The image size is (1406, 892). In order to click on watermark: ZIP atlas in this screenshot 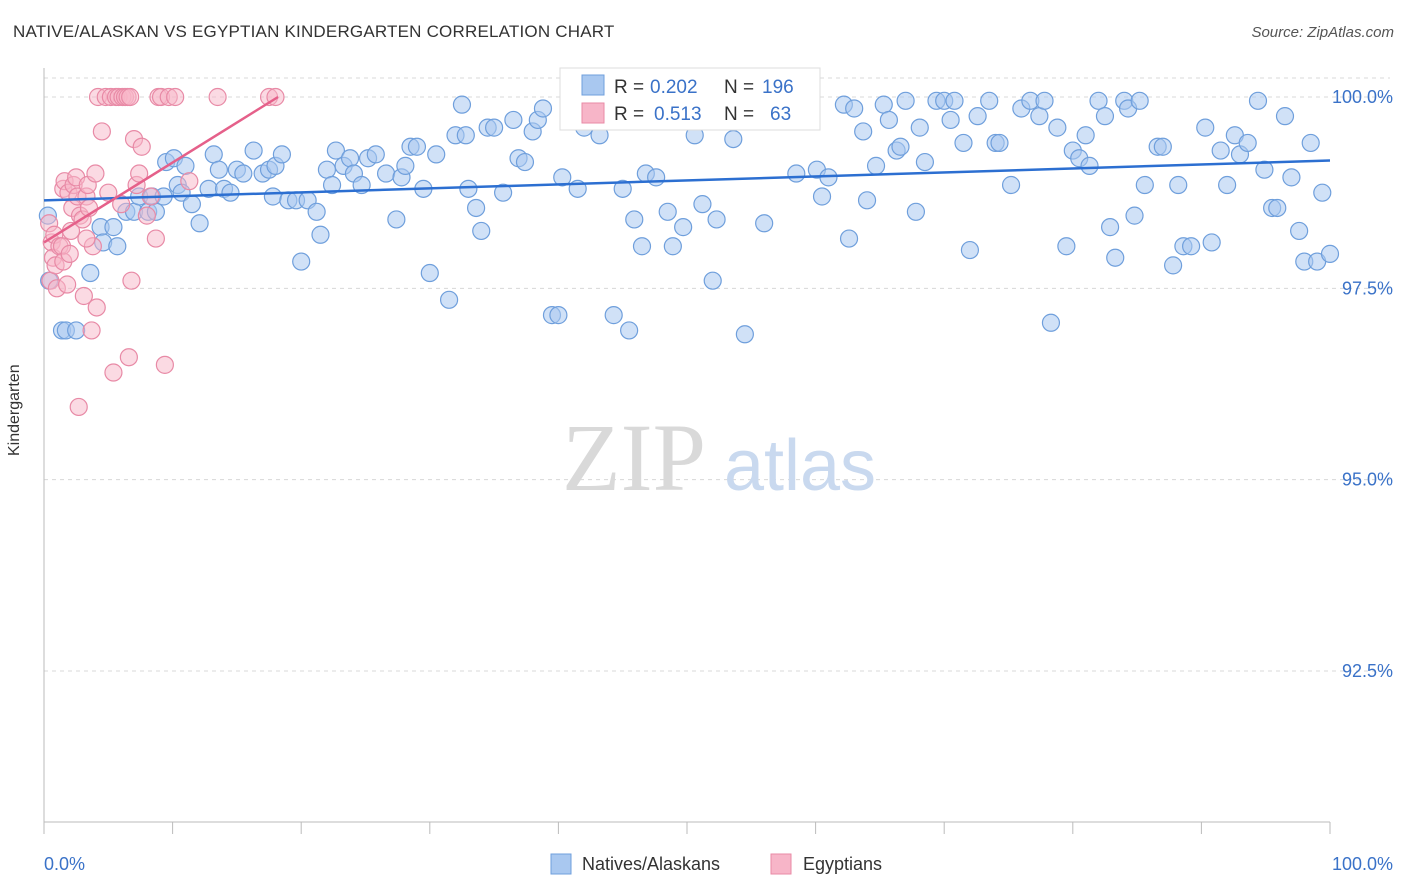, I will do `click(719, 457)`.